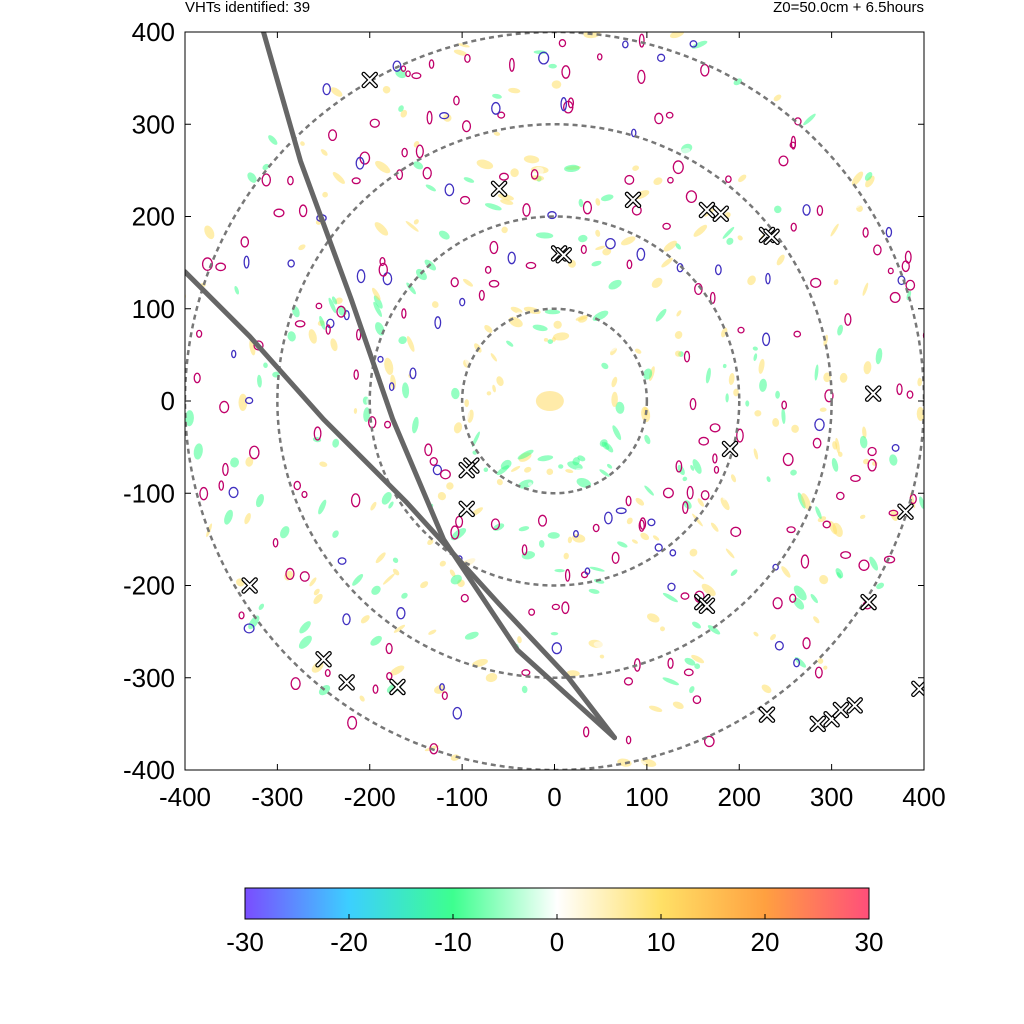  I want to click on x-tick-label: 400, so click(923, 797).